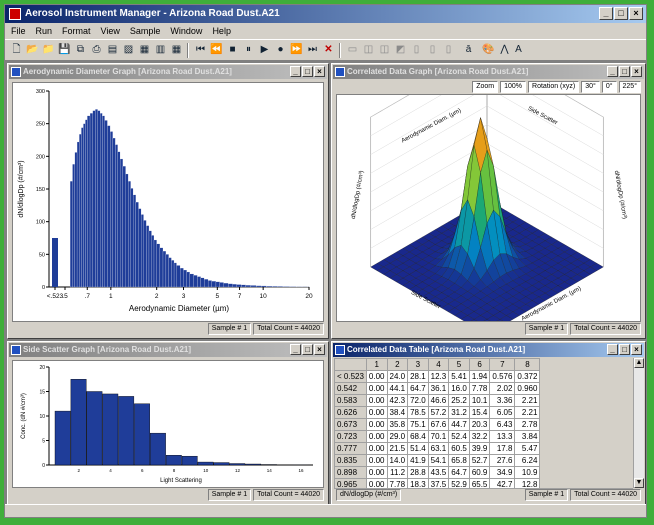 This screenshot has height=525, width=654. Describe the element at coordinates (216, 49) in the screenshot. I see `rewind-icon: ⏪` at that location.